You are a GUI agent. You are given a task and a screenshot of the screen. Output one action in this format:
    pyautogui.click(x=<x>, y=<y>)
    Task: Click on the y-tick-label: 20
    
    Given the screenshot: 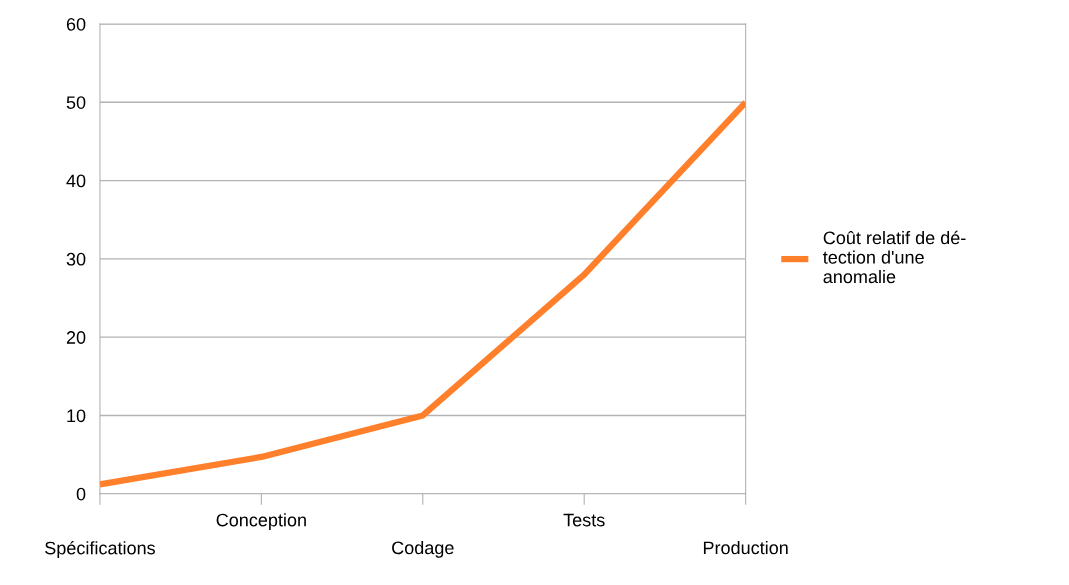 What is the action you would take?
    pyautogui.click(x=76, y=337)
    